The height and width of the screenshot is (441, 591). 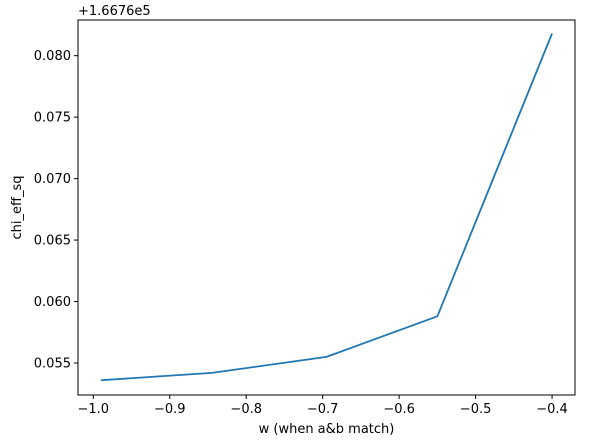 I want to click on x-tick-label: −0.4, so click(x=552, y=409).